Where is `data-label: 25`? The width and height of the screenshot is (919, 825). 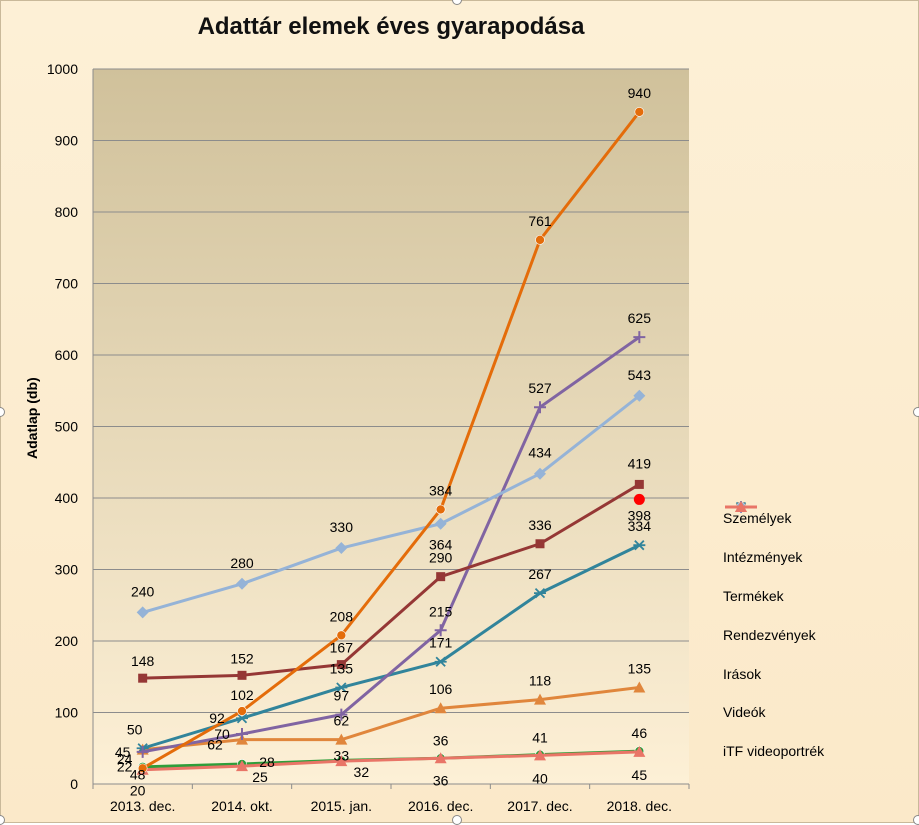 data-label: 25 is located at coordinates (260, 777).